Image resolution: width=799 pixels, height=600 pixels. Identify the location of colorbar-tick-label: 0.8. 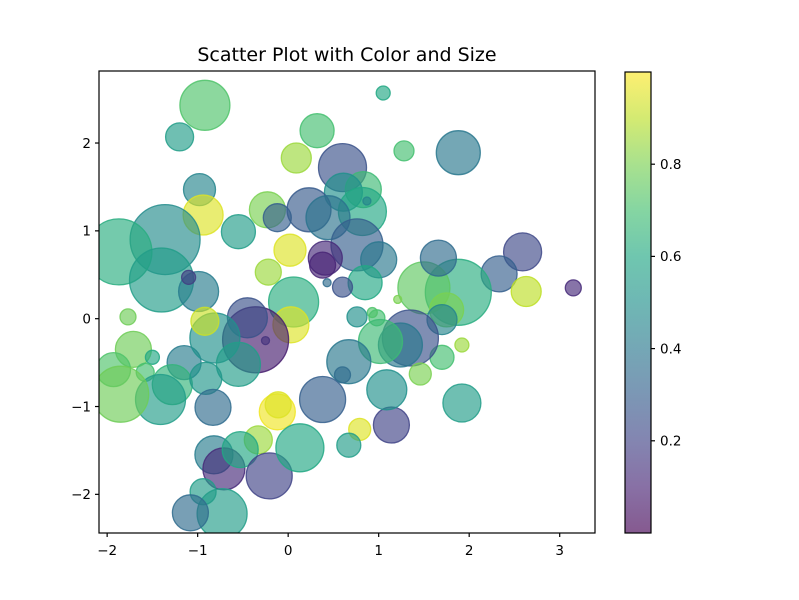
(670, 165).